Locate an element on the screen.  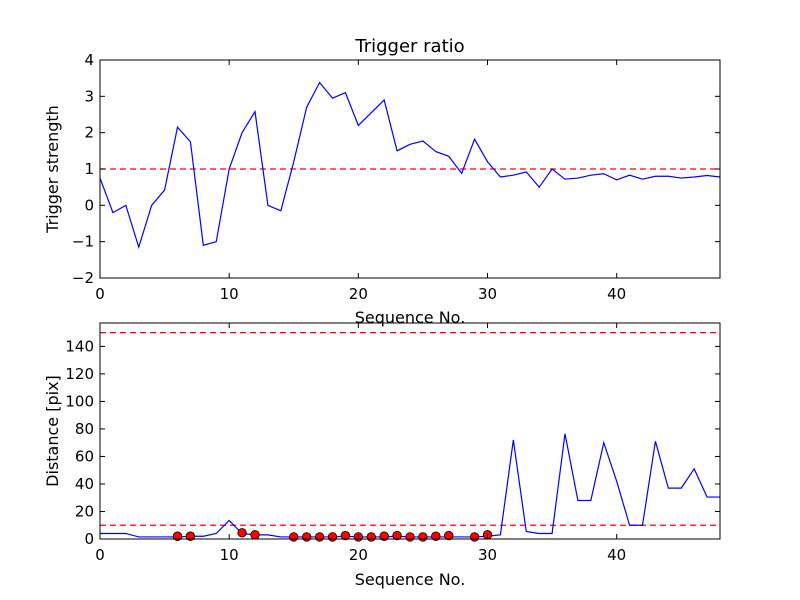
y-tick-label: 20 is located at coordinates (84, 511).